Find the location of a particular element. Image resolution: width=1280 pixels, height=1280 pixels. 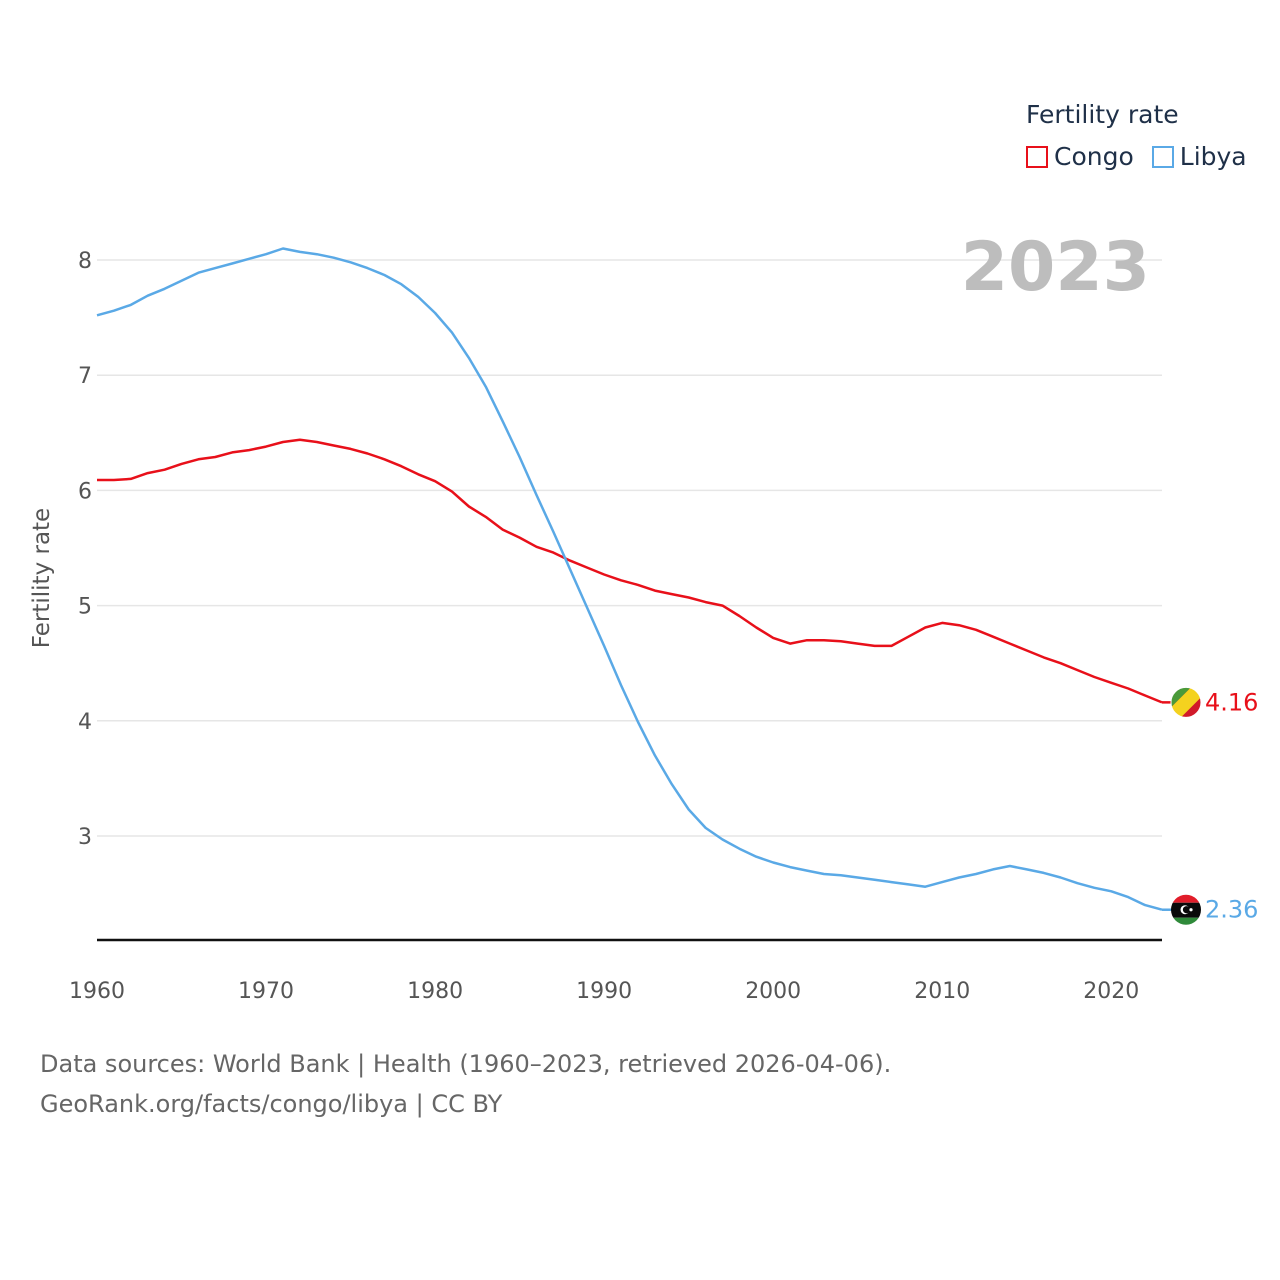

y-tick-label: 6 is located at coordinates (85, 491).